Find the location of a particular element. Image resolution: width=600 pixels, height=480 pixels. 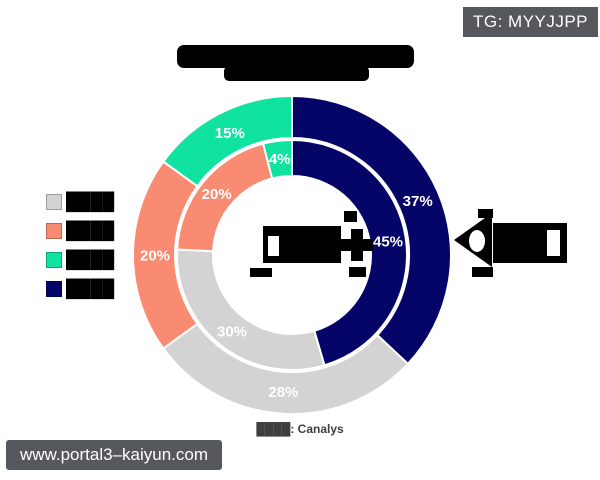

telegram-badge: TG: MYYJJPP is located at coordinates (530, 22).